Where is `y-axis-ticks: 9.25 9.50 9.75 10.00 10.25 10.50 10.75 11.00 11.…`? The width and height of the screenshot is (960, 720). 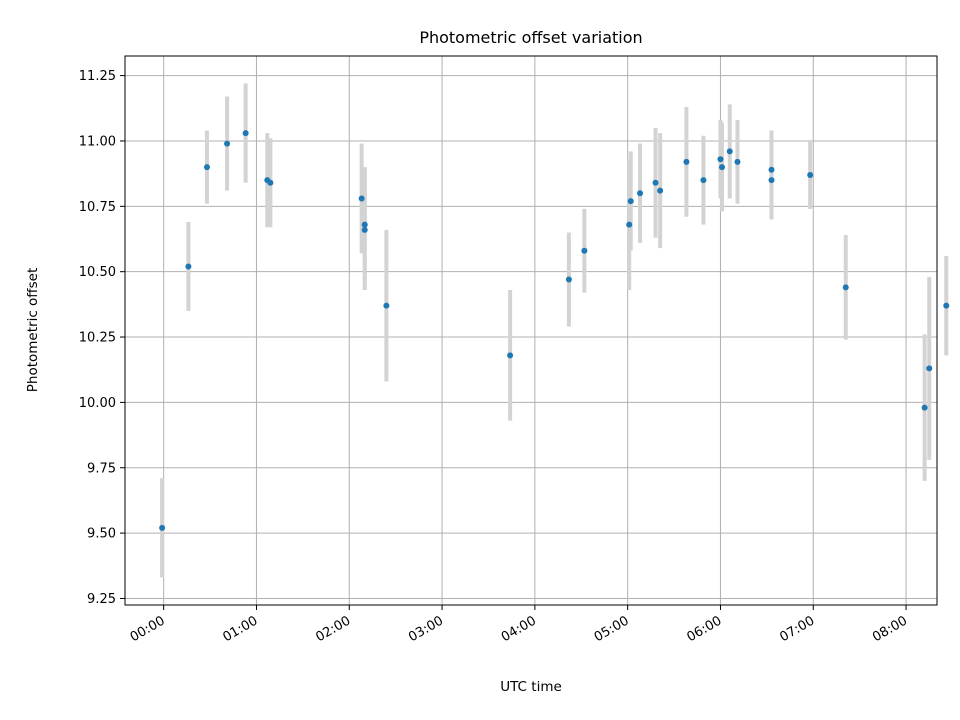
y-axis-ticks: 9.25 9.50 9.75 10.00 10.25 10.50 10.75 11.00 11.… is located at coordinates (102, 338).